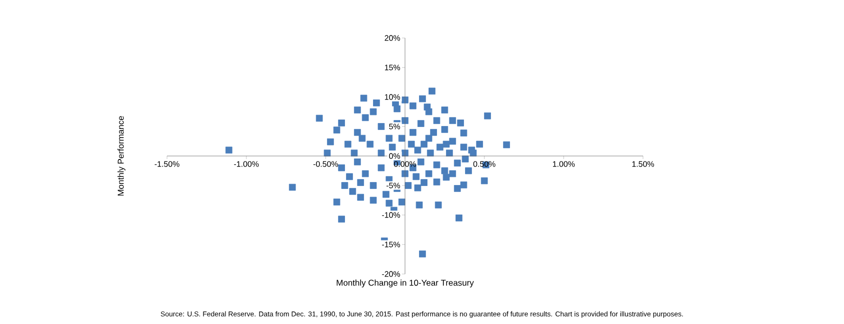  What do you see at coordinates (405, 284) in the screenshot?
I see `x-axis-title: Monthly Change in 10-Year Treasury` at bounding box center [405, 284].